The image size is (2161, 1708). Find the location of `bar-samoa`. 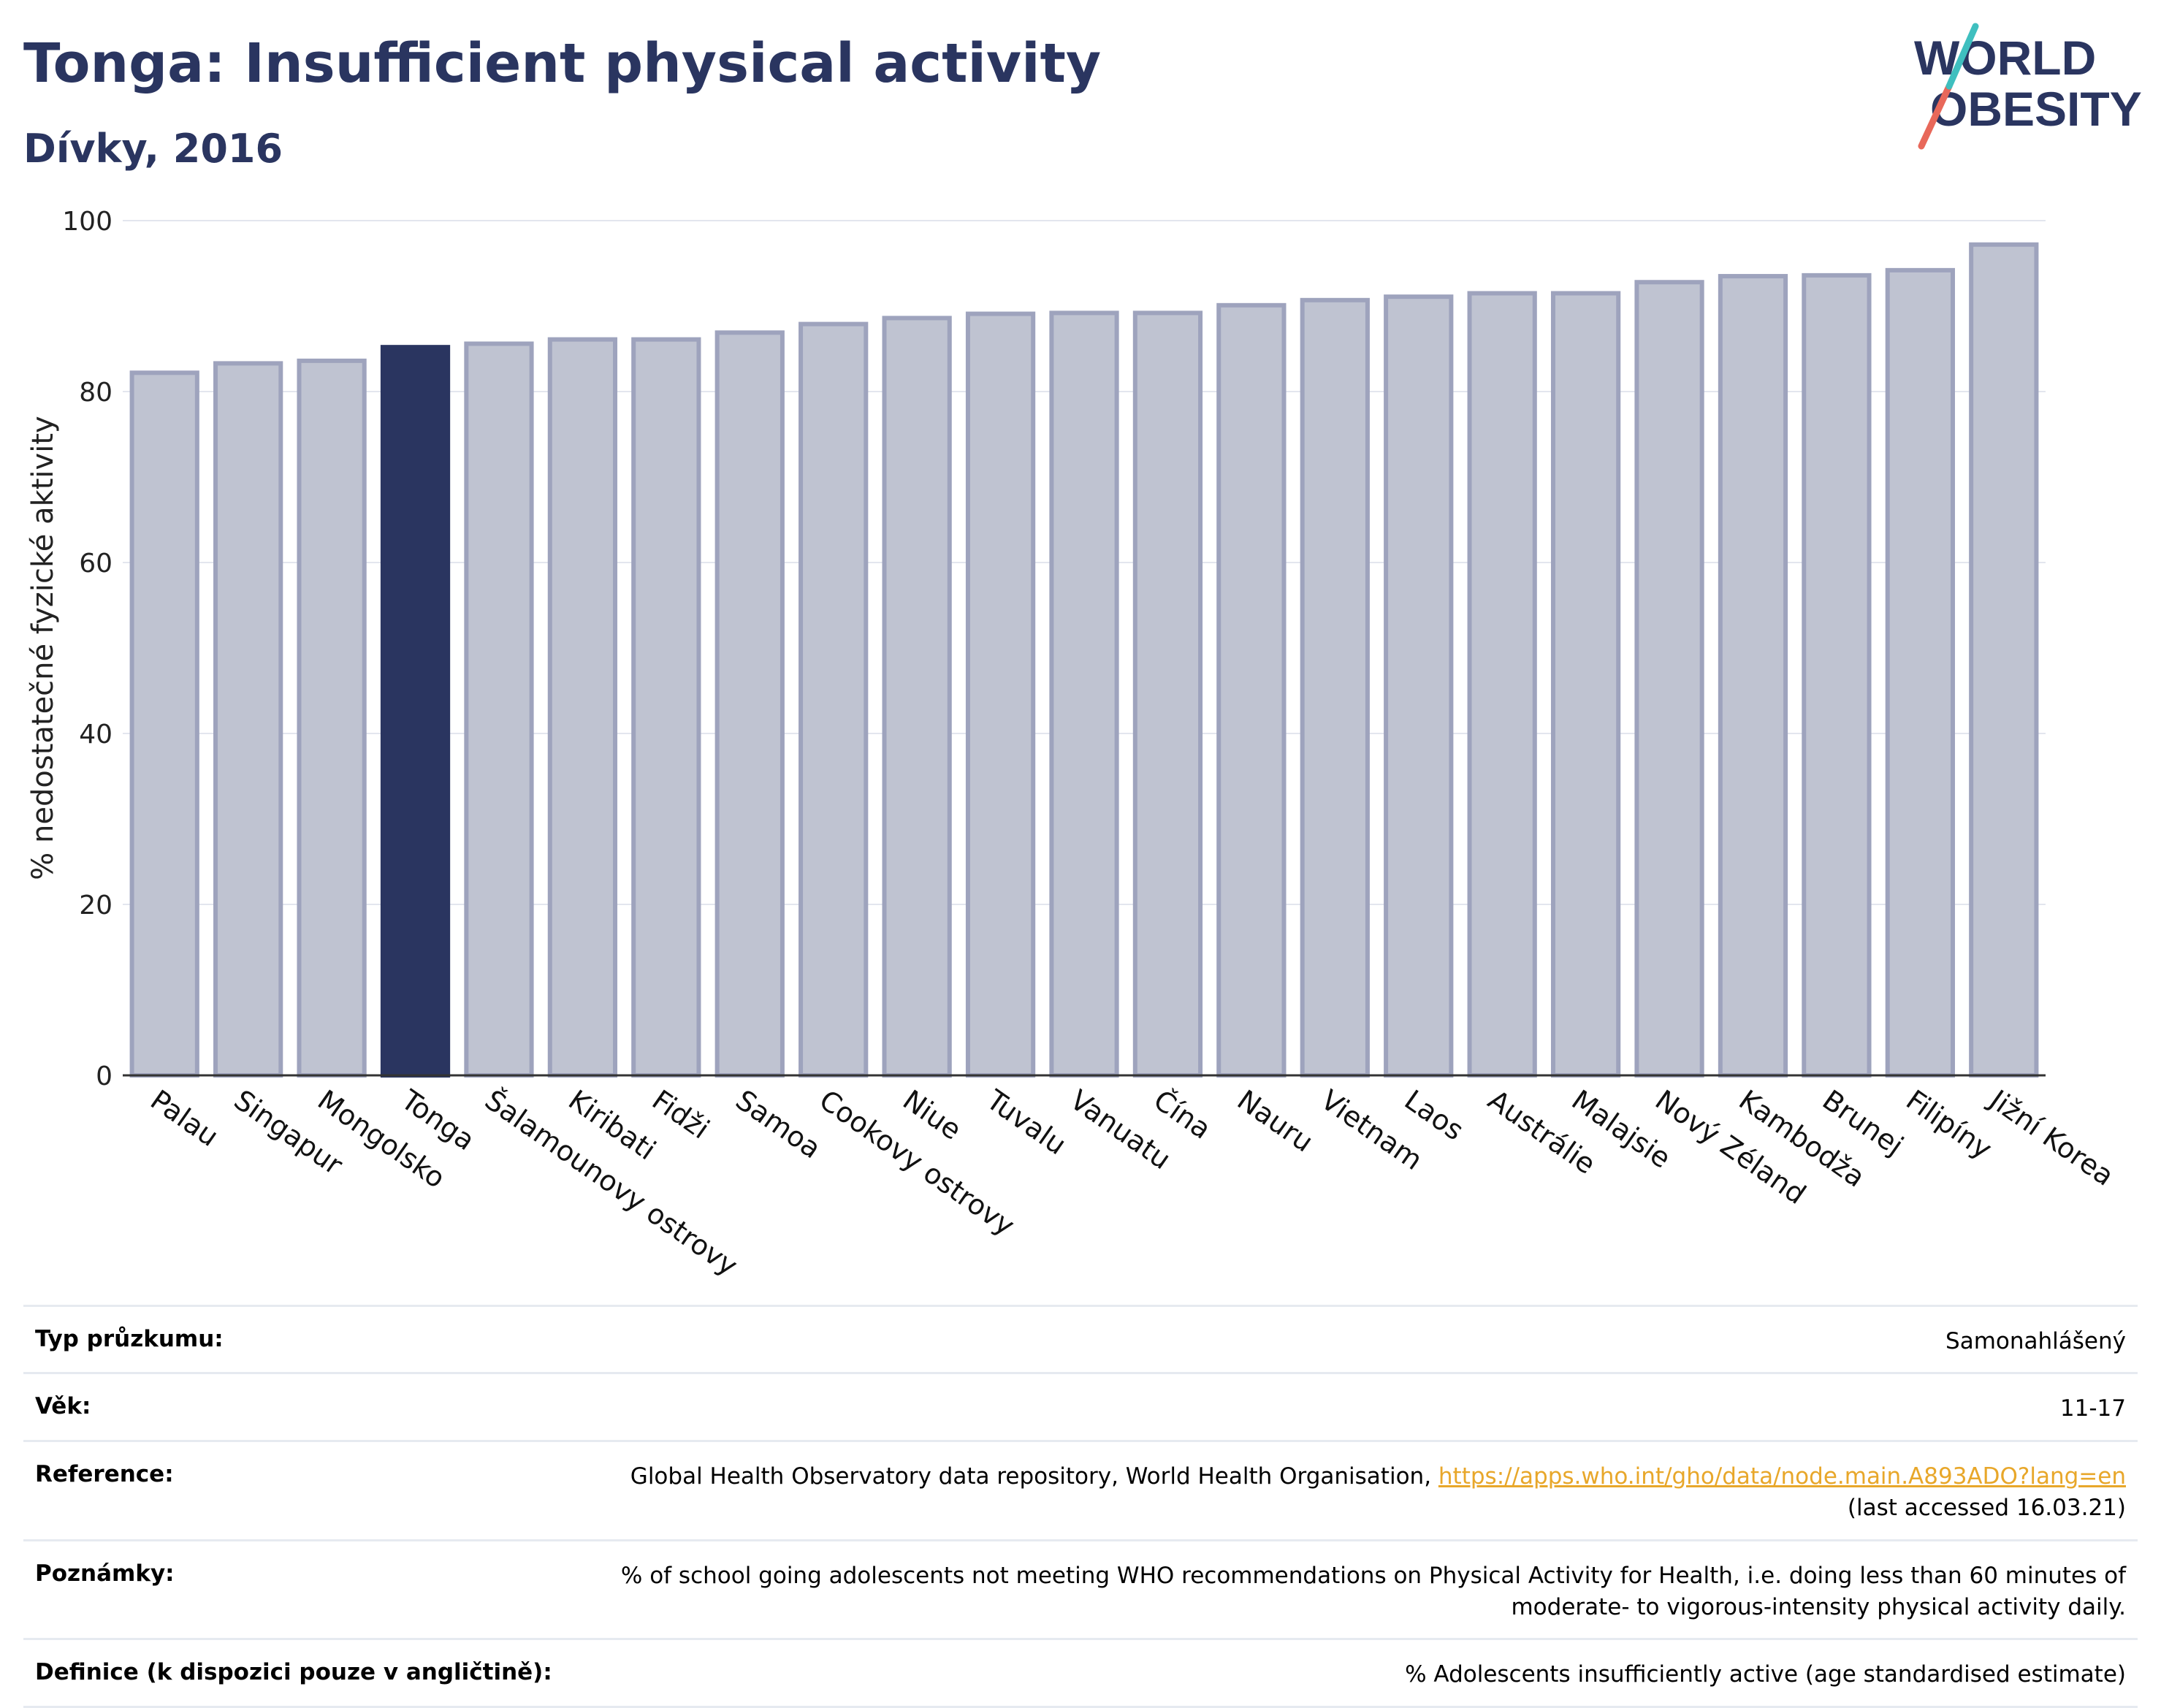

bar-samoa is located at coordinates (749, 704).